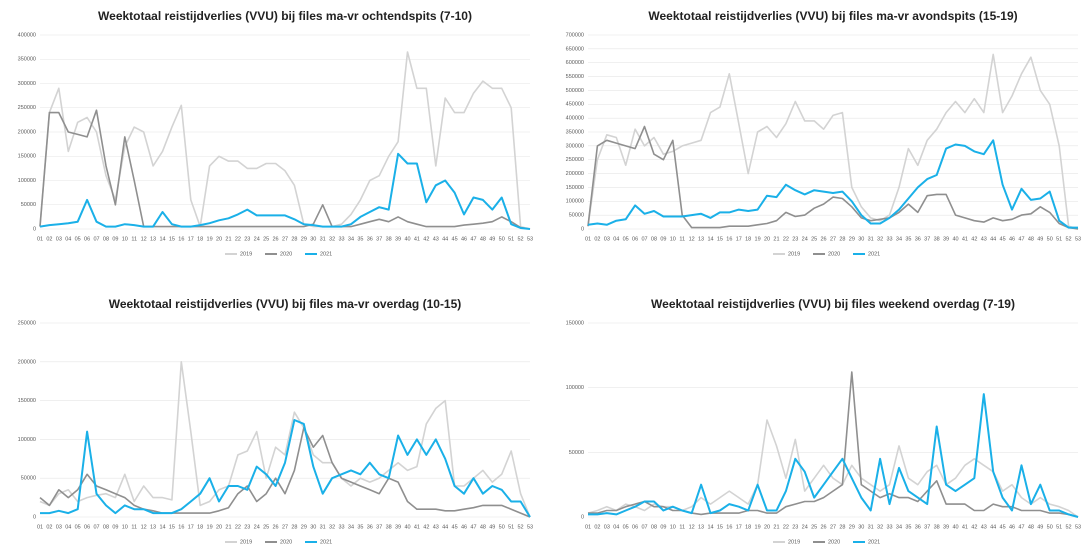 This screenshot has height=547, width=1083. I want to click on x-tick-label: 05, so click(626, 527).